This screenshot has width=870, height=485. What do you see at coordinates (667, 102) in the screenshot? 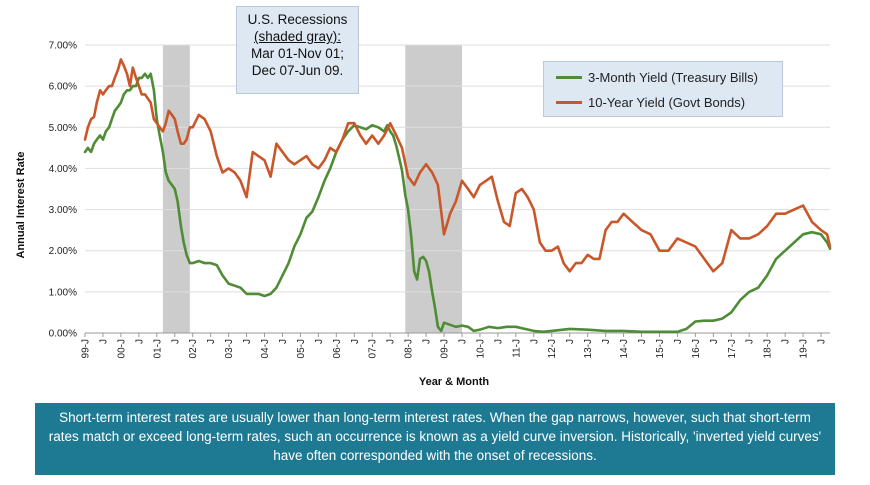
I see `legend-label-10-year: 10-Year Yield (Govt Bonds)` at bounding box center [667, 102].